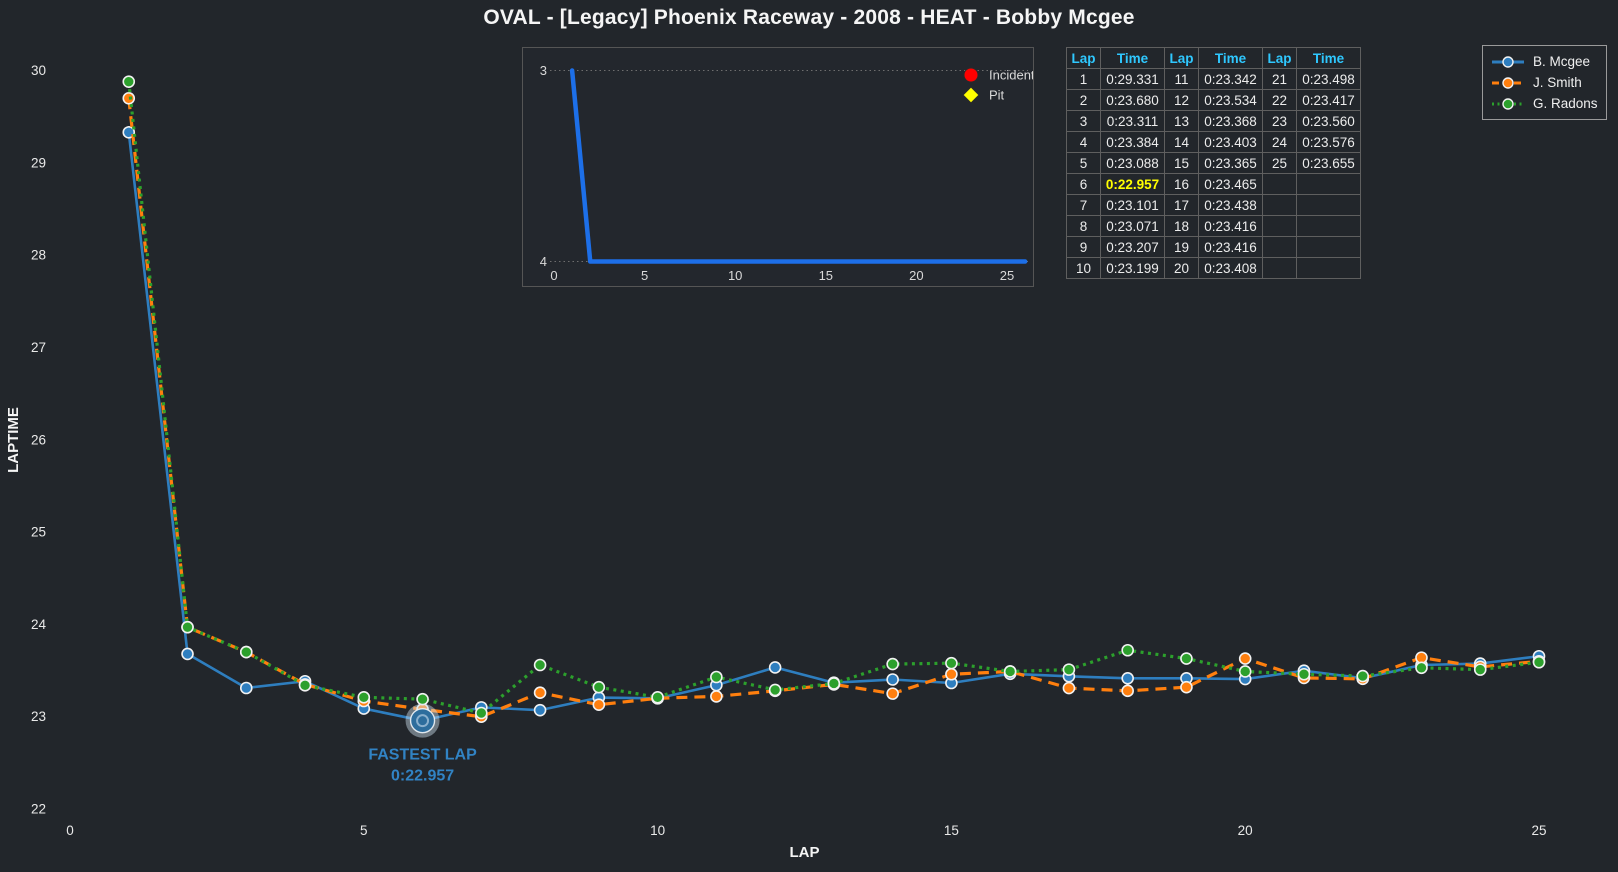 The height and width of the screenshot is (872, 1618). What do you see at coordinates (1083, 121) in the screenshot?
I see `lap-cell: 3` at bounding box center [1083, 121].